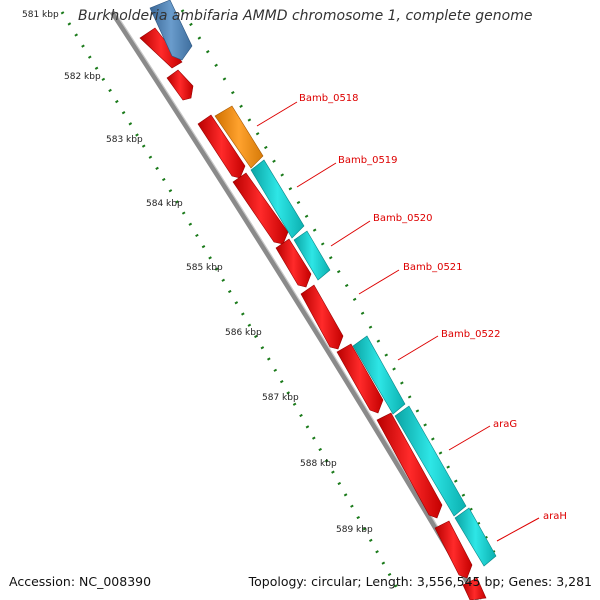  I want to click on gene-label-bamb-0518: Bamb_0518, so click(329, 98).